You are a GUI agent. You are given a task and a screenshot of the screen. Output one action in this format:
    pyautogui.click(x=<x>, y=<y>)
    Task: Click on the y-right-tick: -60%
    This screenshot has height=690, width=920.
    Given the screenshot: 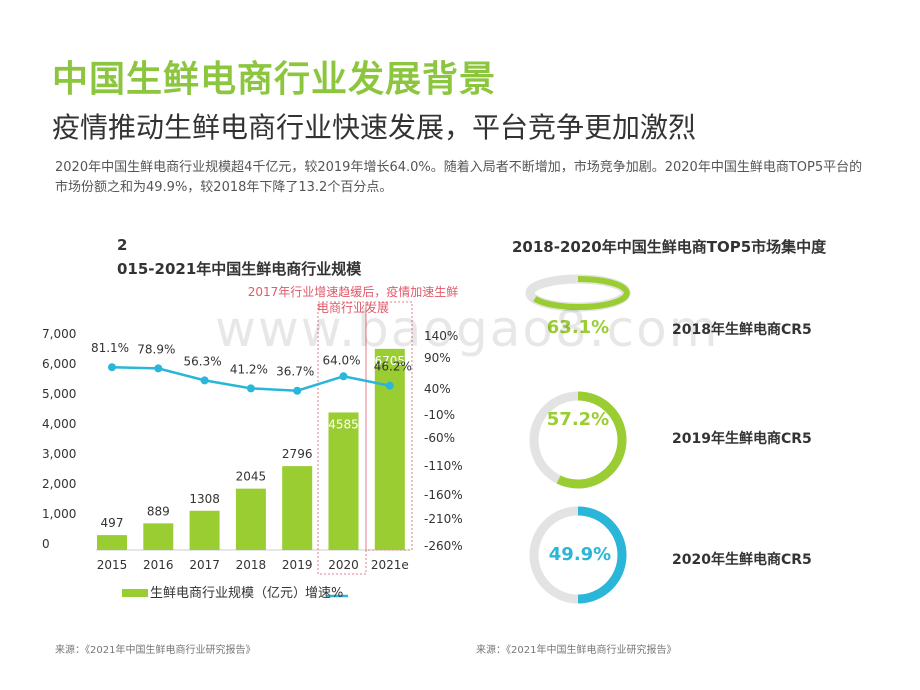 What is the action you would take?
    pyautogui.click(x=439, y=438)
    